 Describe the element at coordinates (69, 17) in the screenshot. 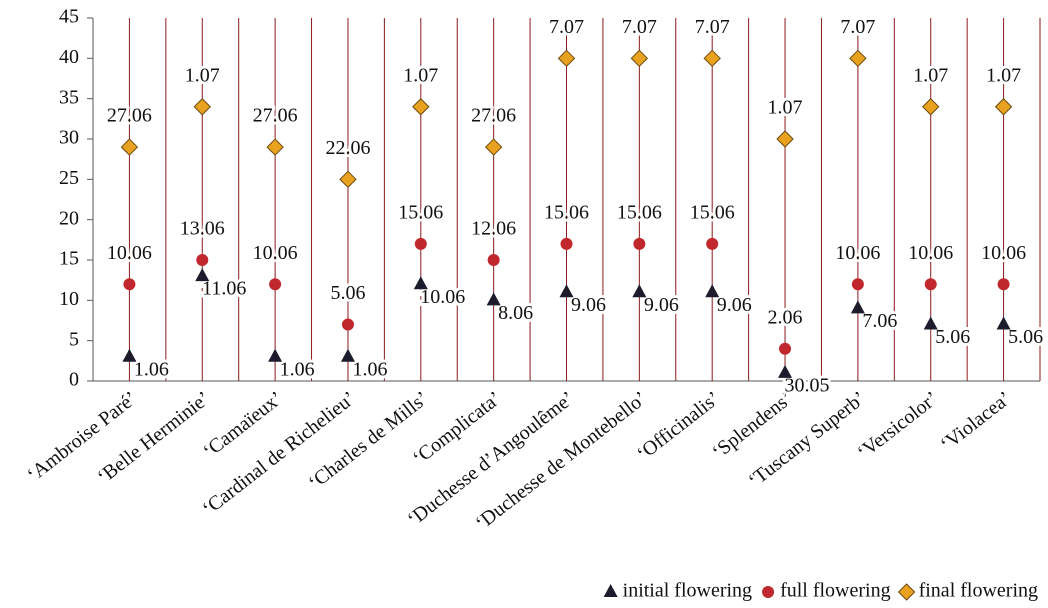

I see `y-tick-label: 45` at that location.